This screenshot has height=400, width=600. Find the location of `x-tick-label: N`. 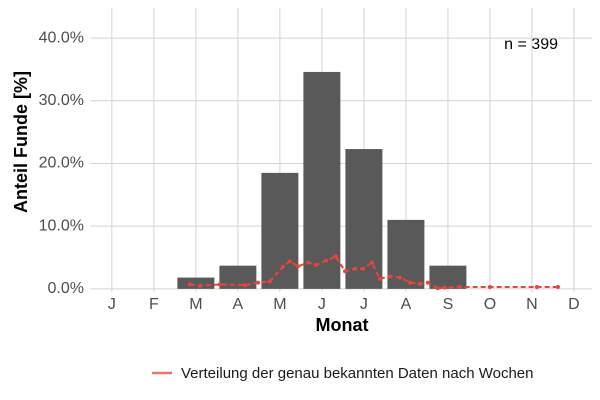

x-tick-label: N is located at coordinates (532, 304).